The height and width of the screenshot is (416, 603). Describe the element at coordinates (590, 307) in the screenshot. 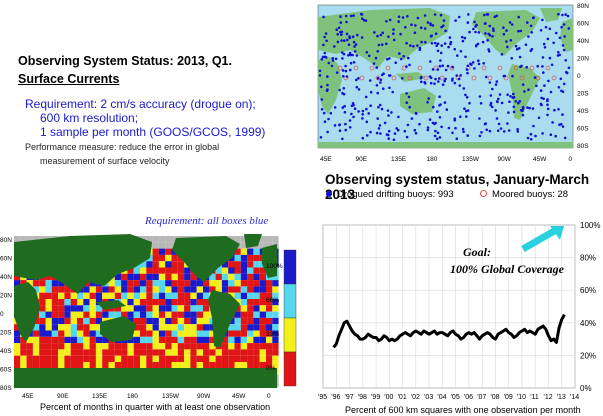

I see `chart-y-ticks: 0% 20% 40% 60% 80% 100%` at that location.